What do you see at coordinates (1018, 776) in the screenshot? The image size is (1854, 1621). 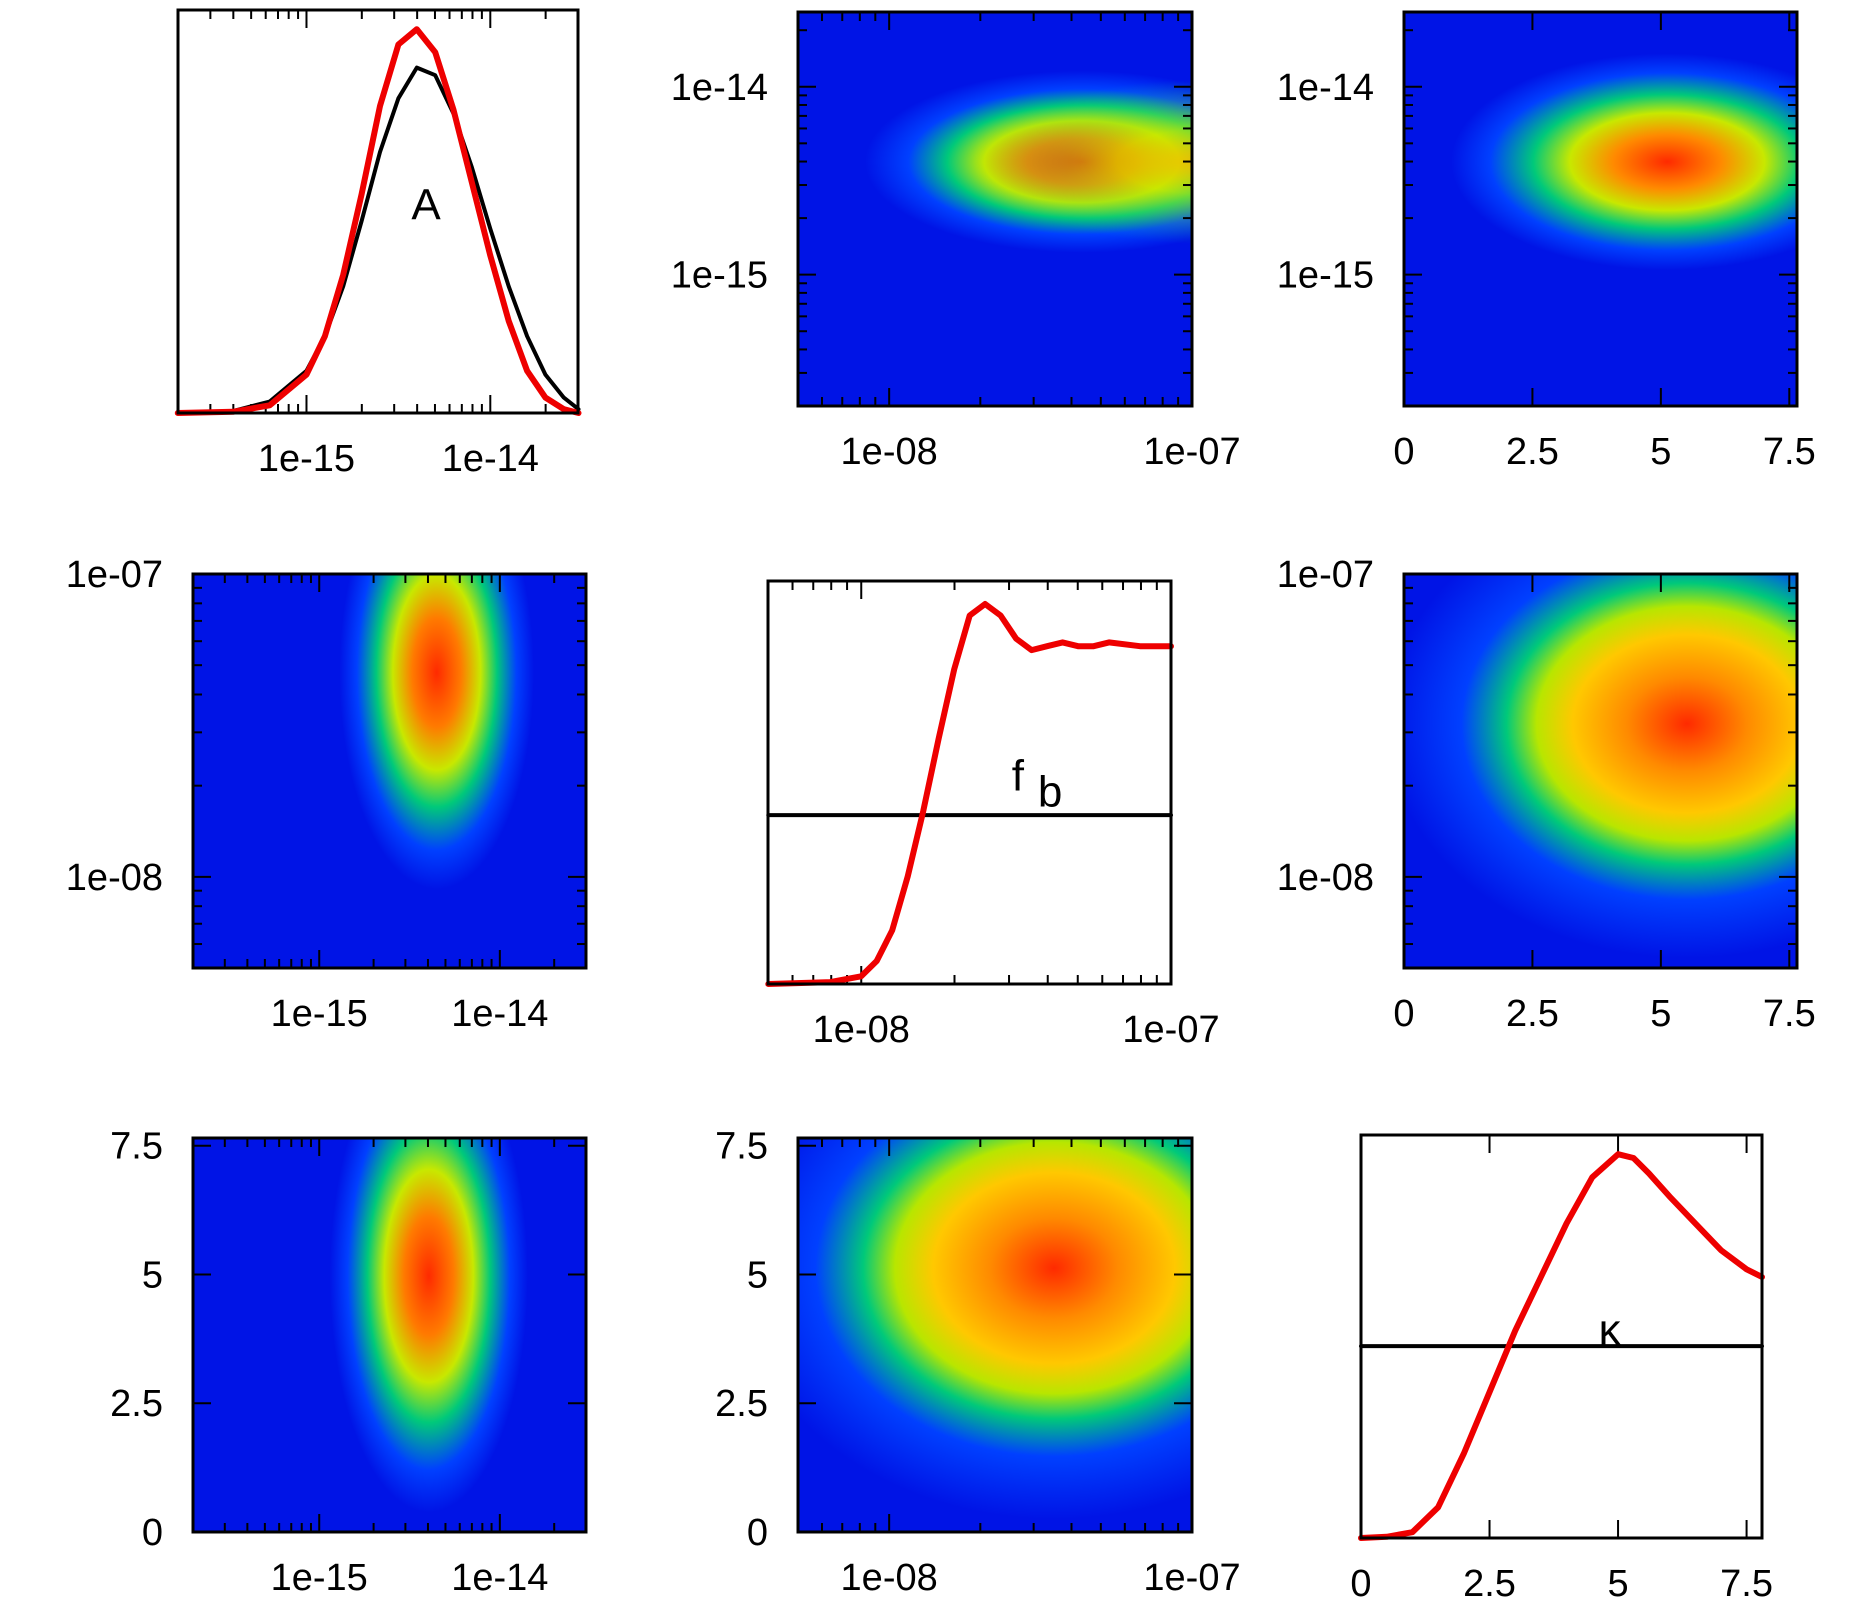 I see `param-label: f` at bounding box center [1018, 776].